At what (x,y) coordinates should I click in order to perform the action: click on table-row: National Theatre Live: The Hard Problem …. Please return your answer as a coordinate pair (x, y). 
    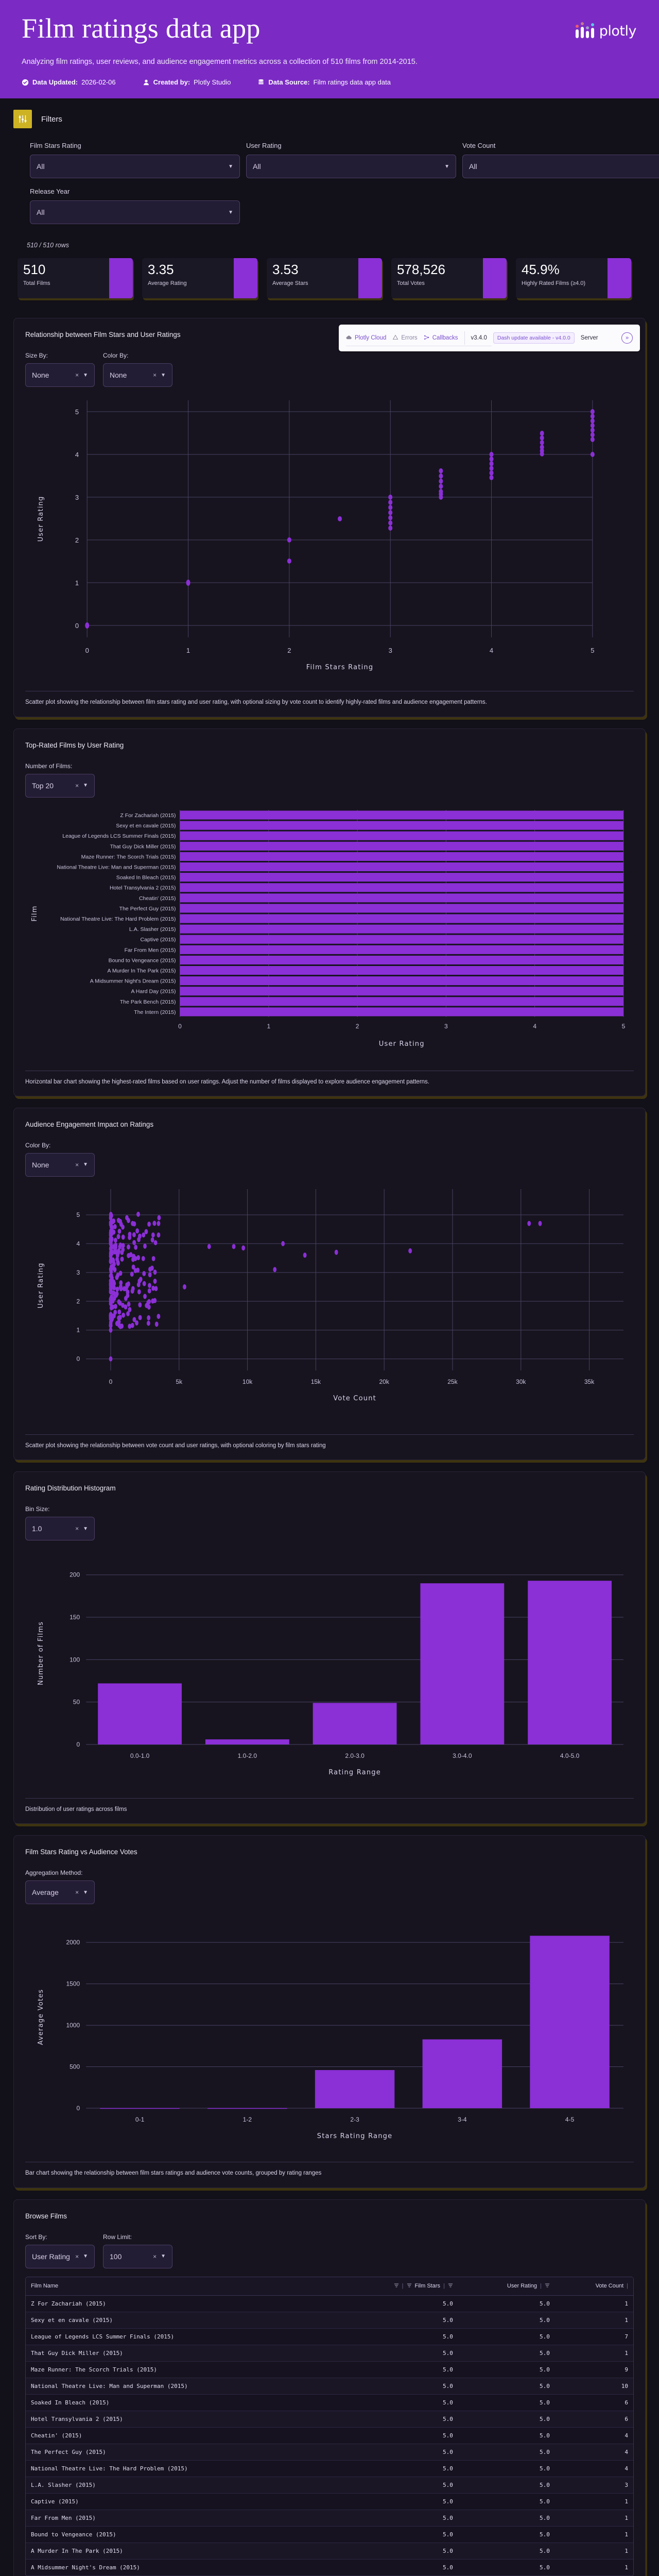
    Looking at the image, I should click on (329, 2468).